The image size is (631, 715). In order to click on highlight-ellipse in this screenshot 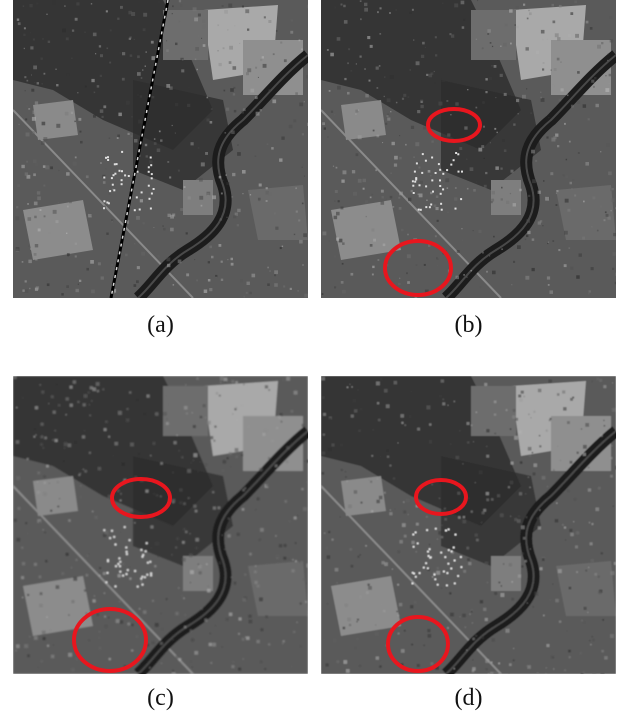, I will do `click(441, 497)`.